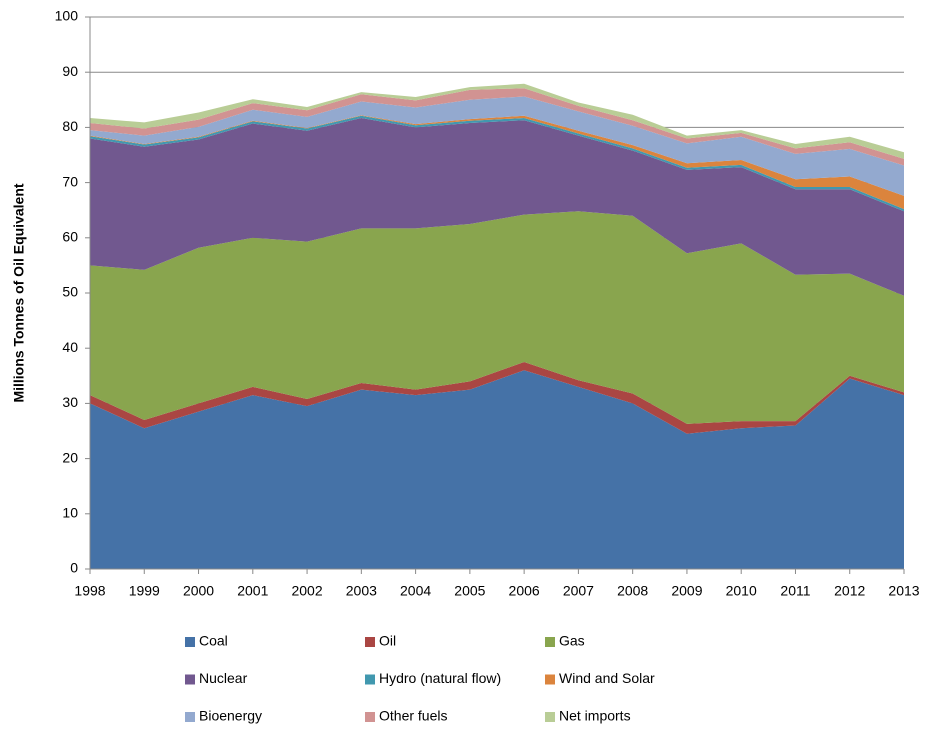 The height and width of the screenshot is (739, 925). I want to click on x-tick-label: 2005, so click(469, 591).